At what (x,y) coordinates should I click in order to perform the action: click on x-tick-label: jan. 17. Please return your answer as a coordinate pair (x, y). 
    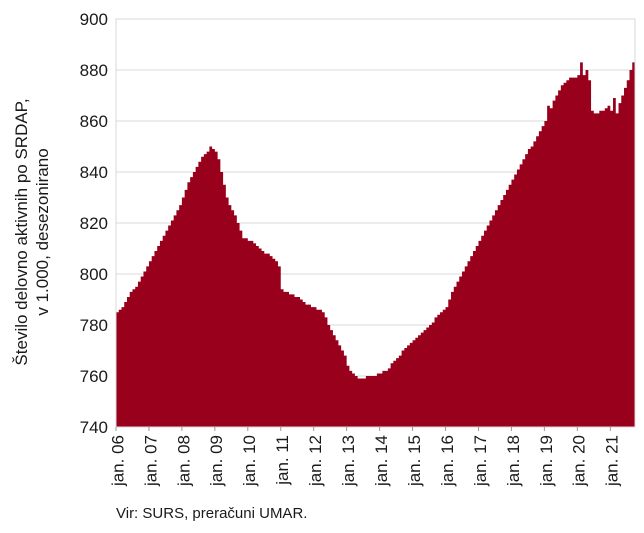
    Looking at the image, I should click on (480, 461).